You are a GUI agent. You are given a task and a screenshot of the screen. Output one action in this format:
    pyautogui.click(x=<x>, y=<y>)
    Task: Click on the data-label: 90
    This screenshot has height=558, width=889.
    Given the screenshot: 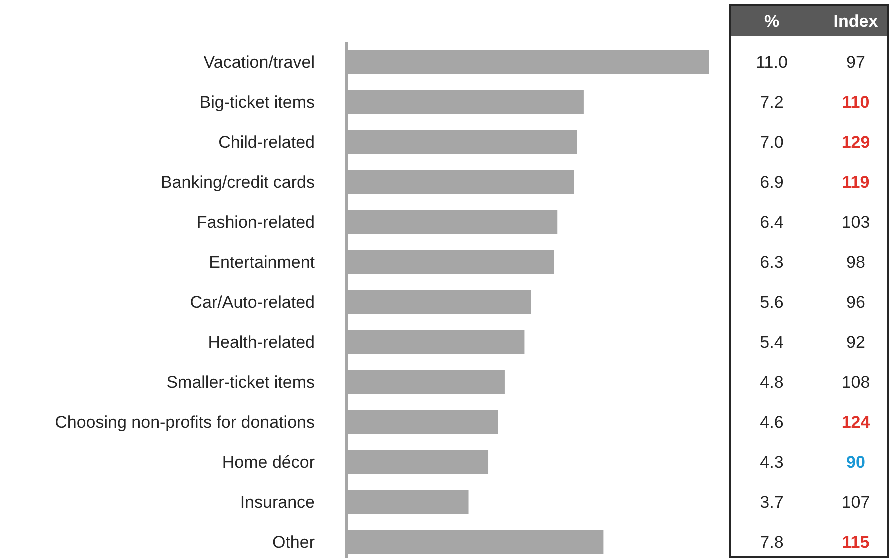 What is the action you would take?
    pyautogui.click(x=856, y=462)
    